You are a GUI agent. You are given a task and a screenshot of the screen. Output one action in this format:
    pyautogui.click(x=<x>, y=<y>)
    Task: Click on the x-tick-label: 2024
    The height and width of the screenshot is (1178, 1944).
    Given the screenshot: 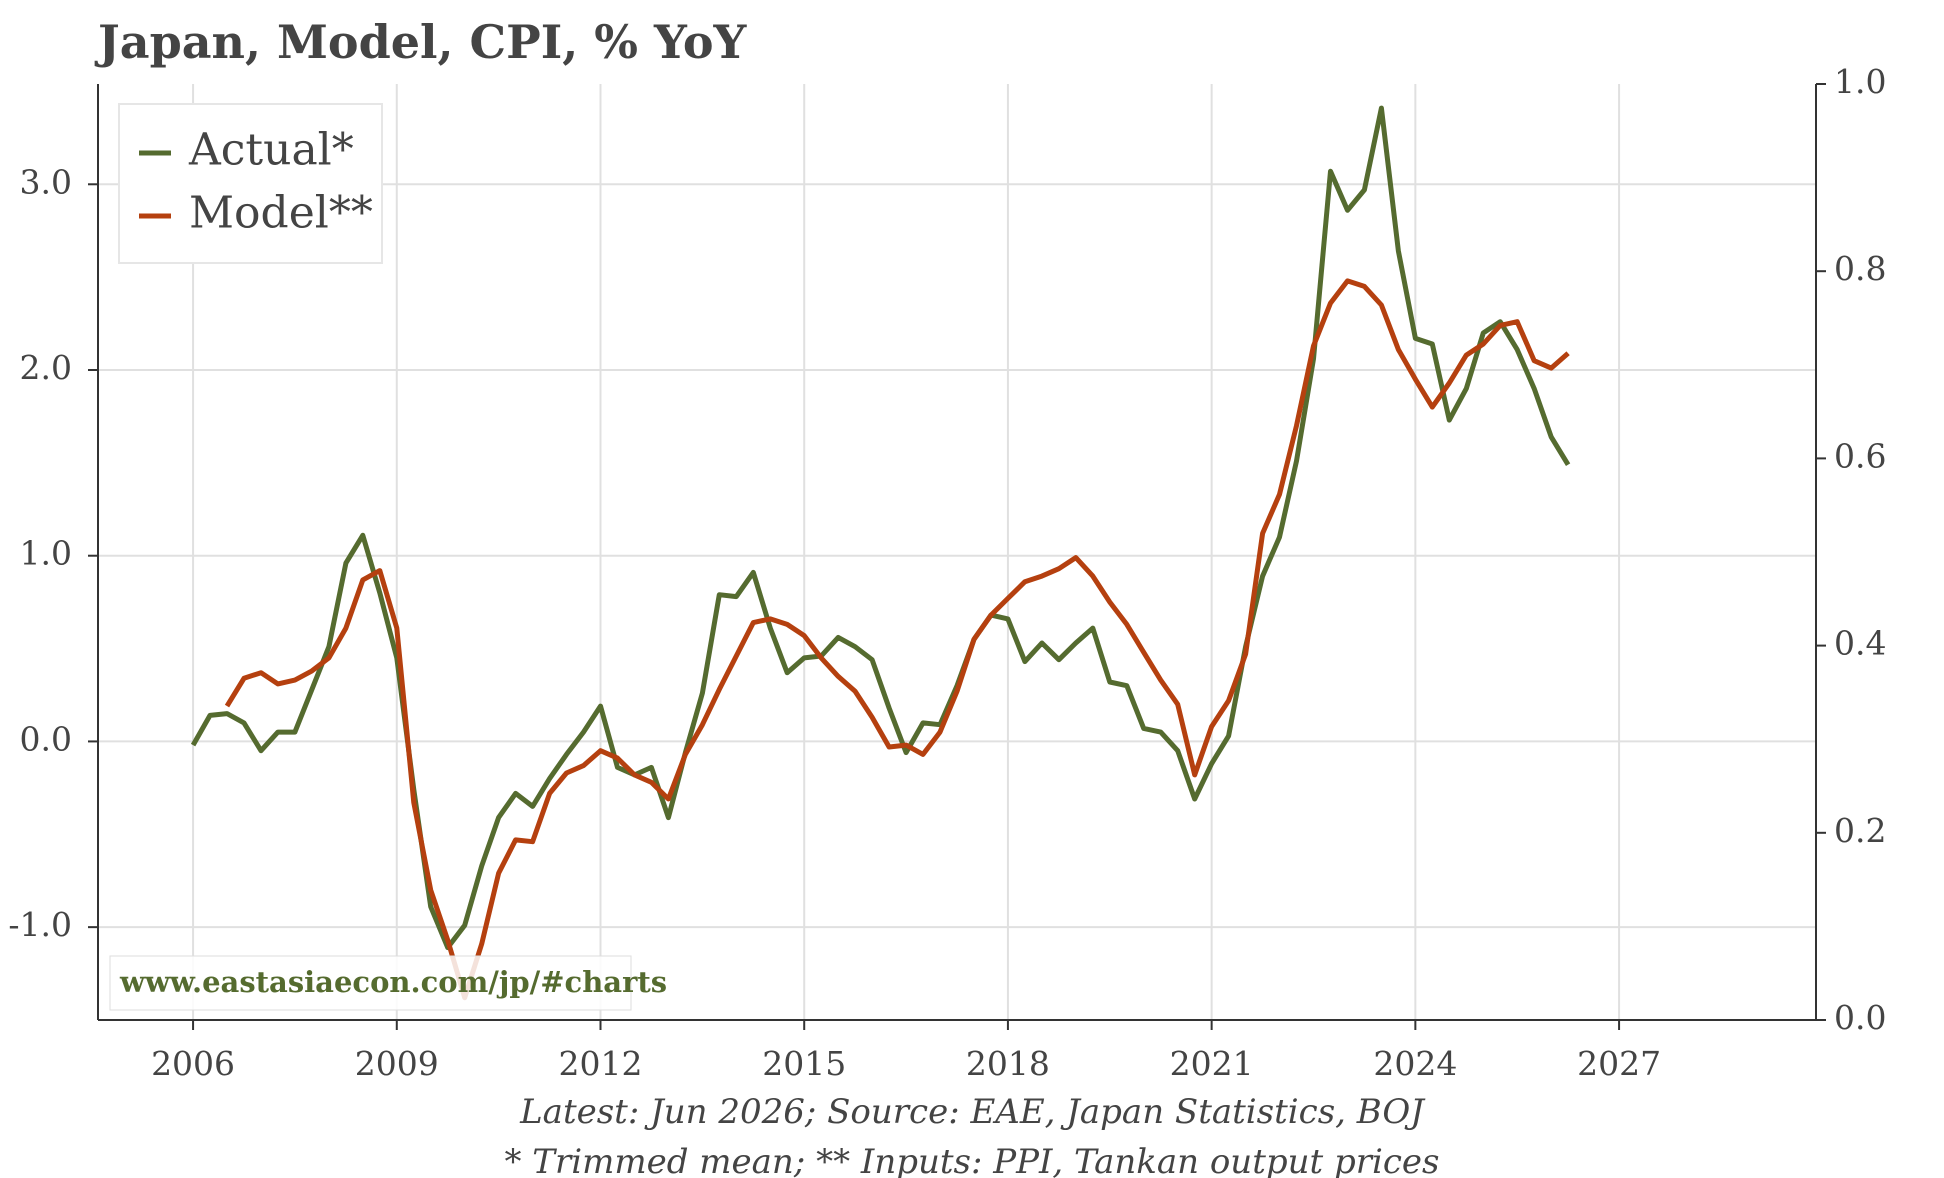 What is the action you would take?
    pyautogui.click(x=1415, y=1063)
    